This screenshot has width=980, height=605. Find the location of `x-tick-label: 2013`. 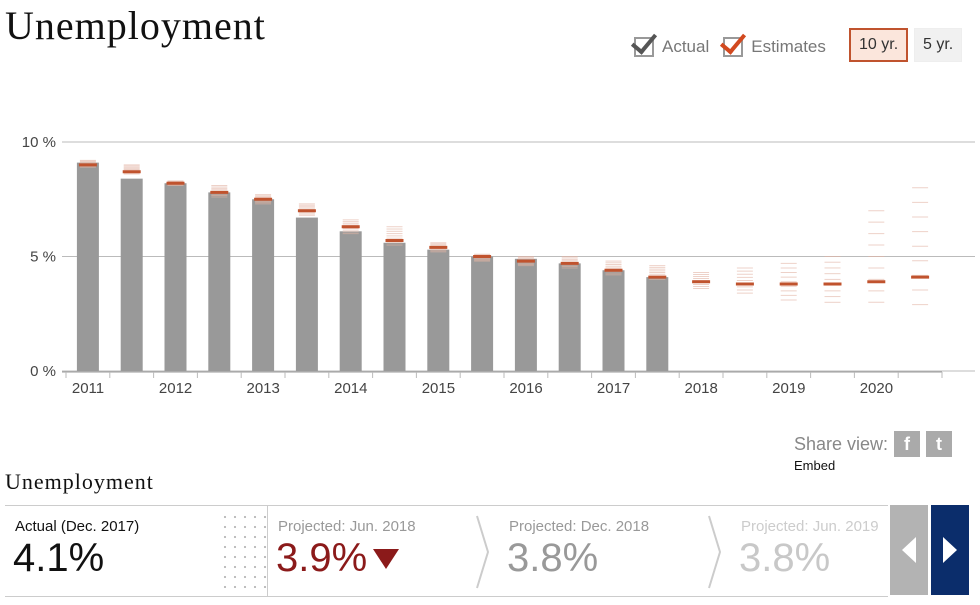

x-tick-label: 2013 is located at coordinates (263, 388).